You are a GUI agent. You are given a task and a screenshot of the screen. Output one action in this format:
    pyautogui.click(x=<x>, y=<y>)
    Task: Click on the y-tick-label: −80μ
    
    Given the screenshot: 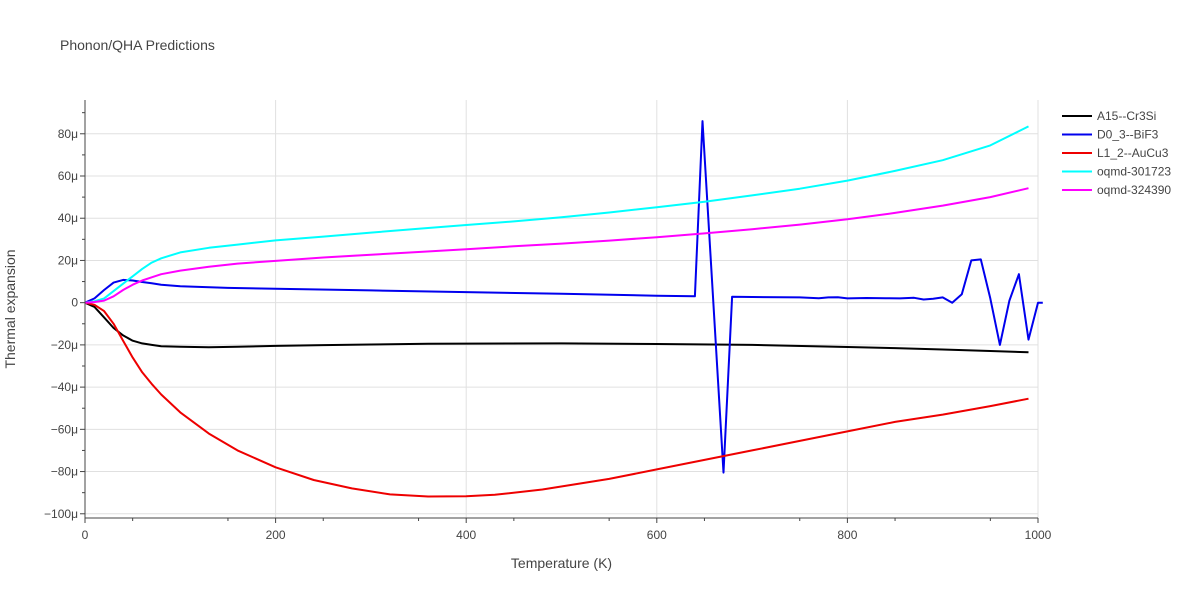 What is the action you would take?
    pyautogui.click(x=64, y=472)
    